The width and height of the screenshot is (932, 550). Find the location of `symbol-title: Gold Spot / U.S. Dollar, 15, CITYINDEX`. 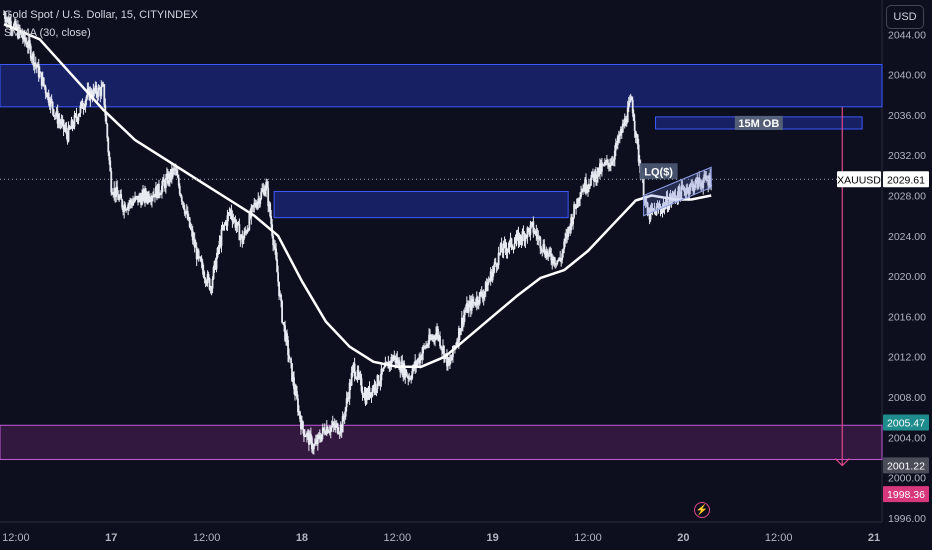

symbol-title: Gold Spot / U.S. Dollar, 15, CITYINDEX is located at coordinates (101, 15).